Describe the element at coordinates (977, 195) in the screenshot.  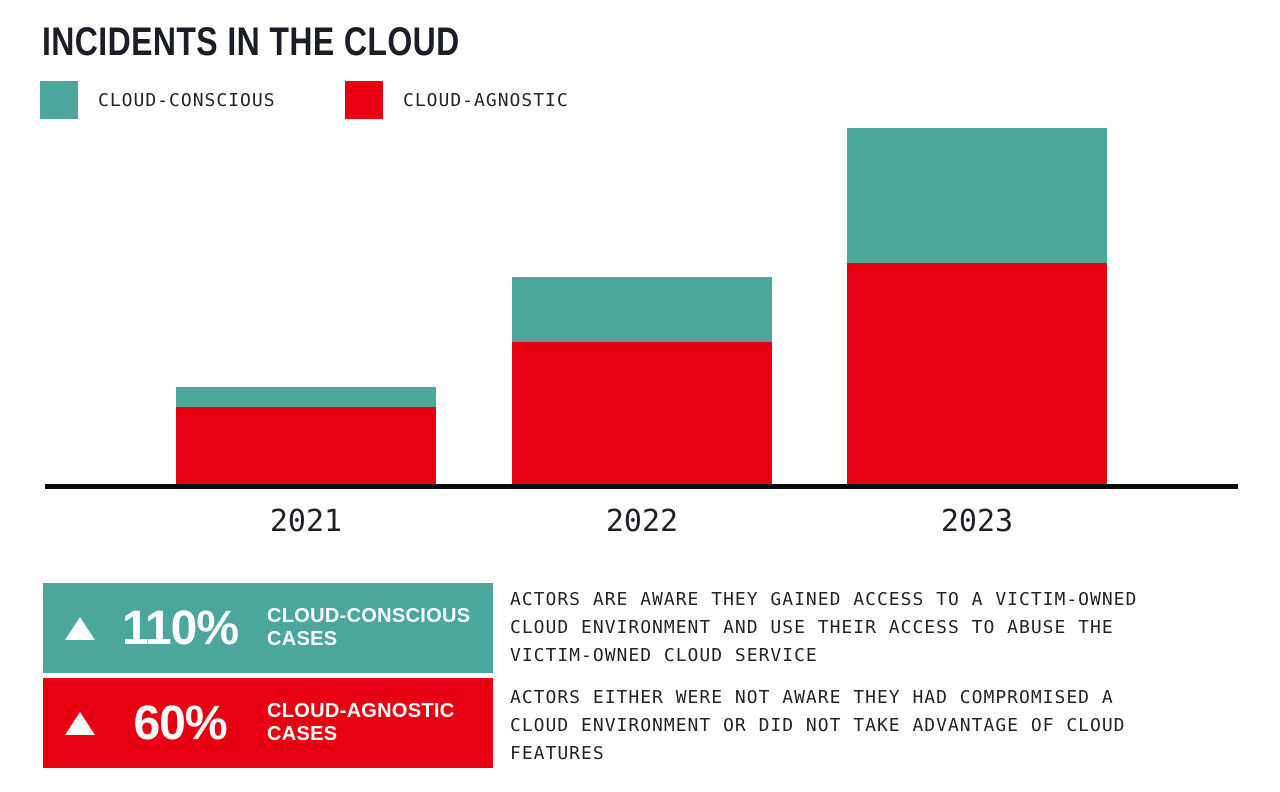
I see `bar-segment-cloud-conscious-2023` at that location.